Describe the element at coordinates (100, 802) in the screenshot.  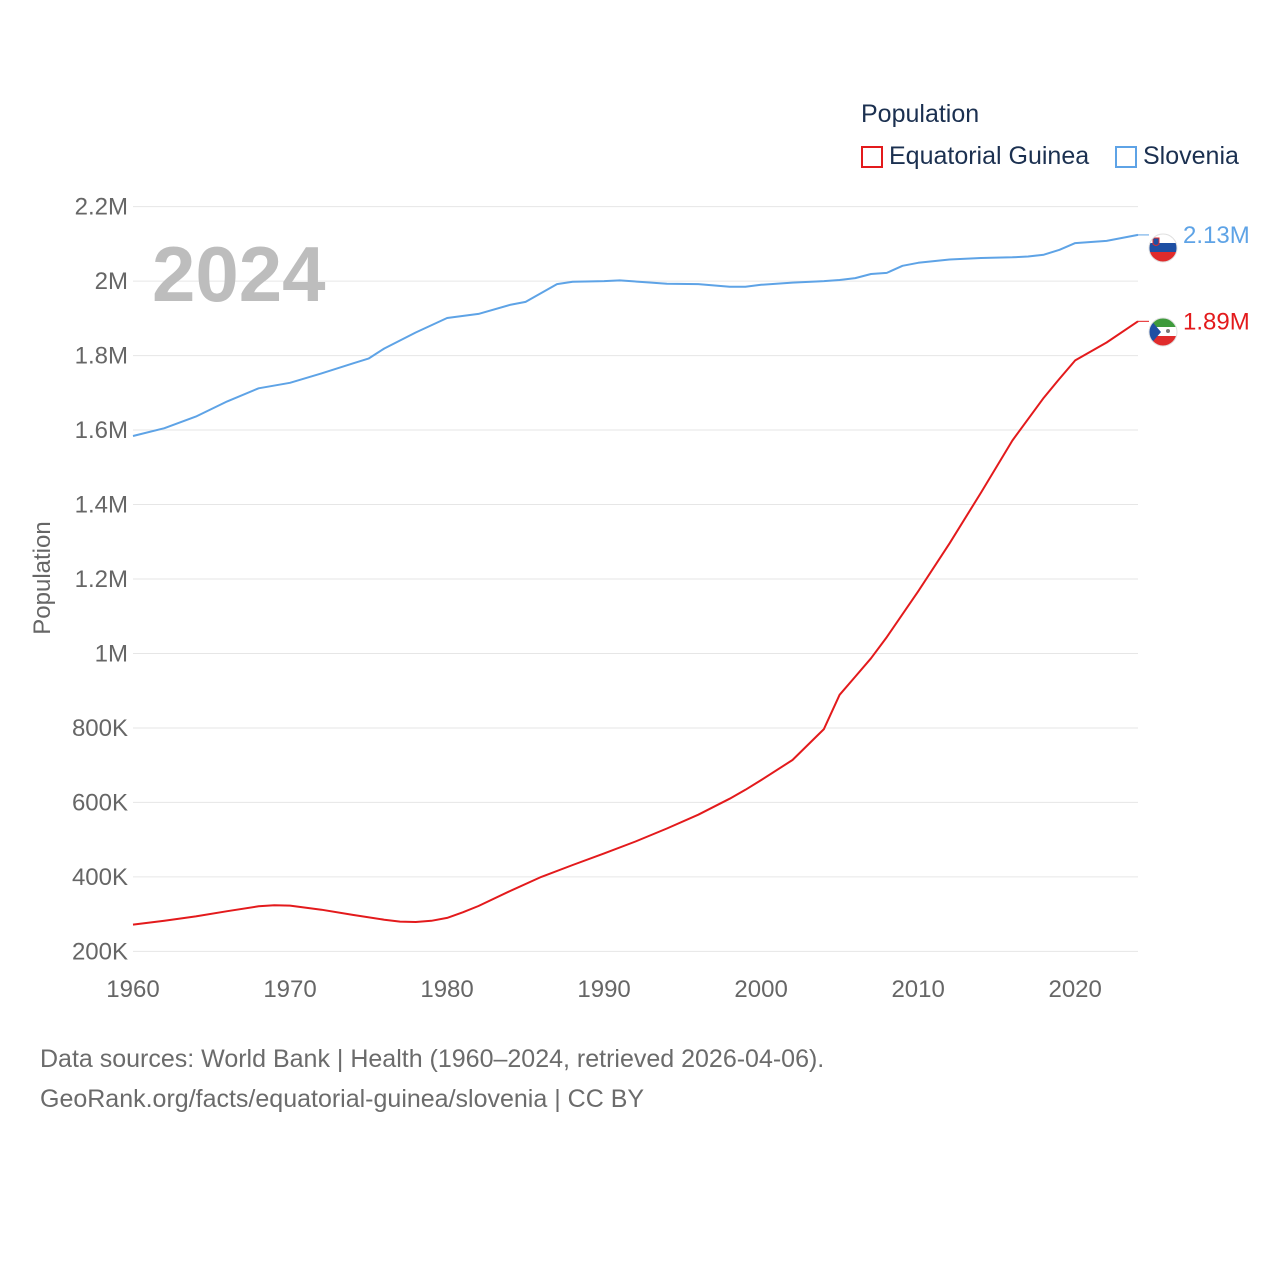
I see `y-tick-label: 600K` at that location.